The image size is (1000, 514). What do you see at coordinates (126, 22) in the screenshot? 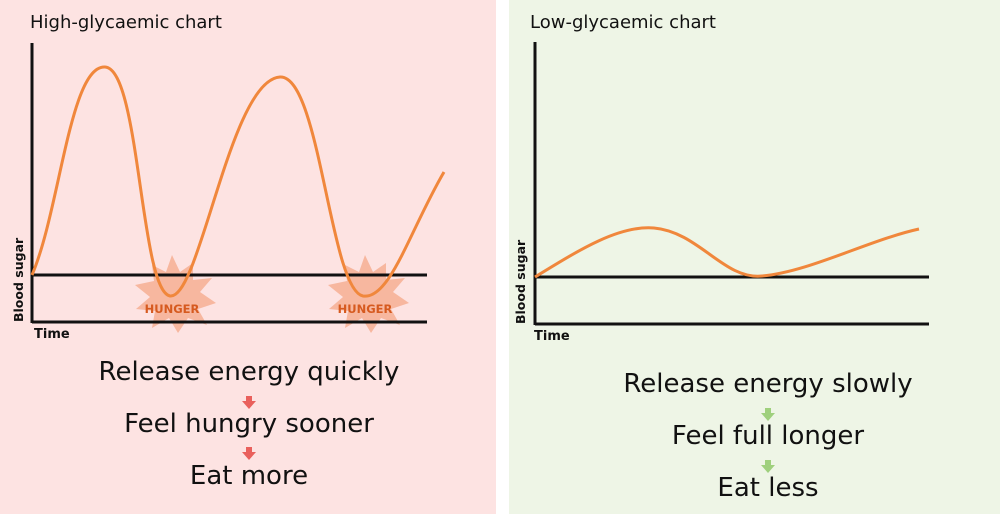
I see `high-chart-title: High-glycaemic chart` at bounding box center [126, 22].